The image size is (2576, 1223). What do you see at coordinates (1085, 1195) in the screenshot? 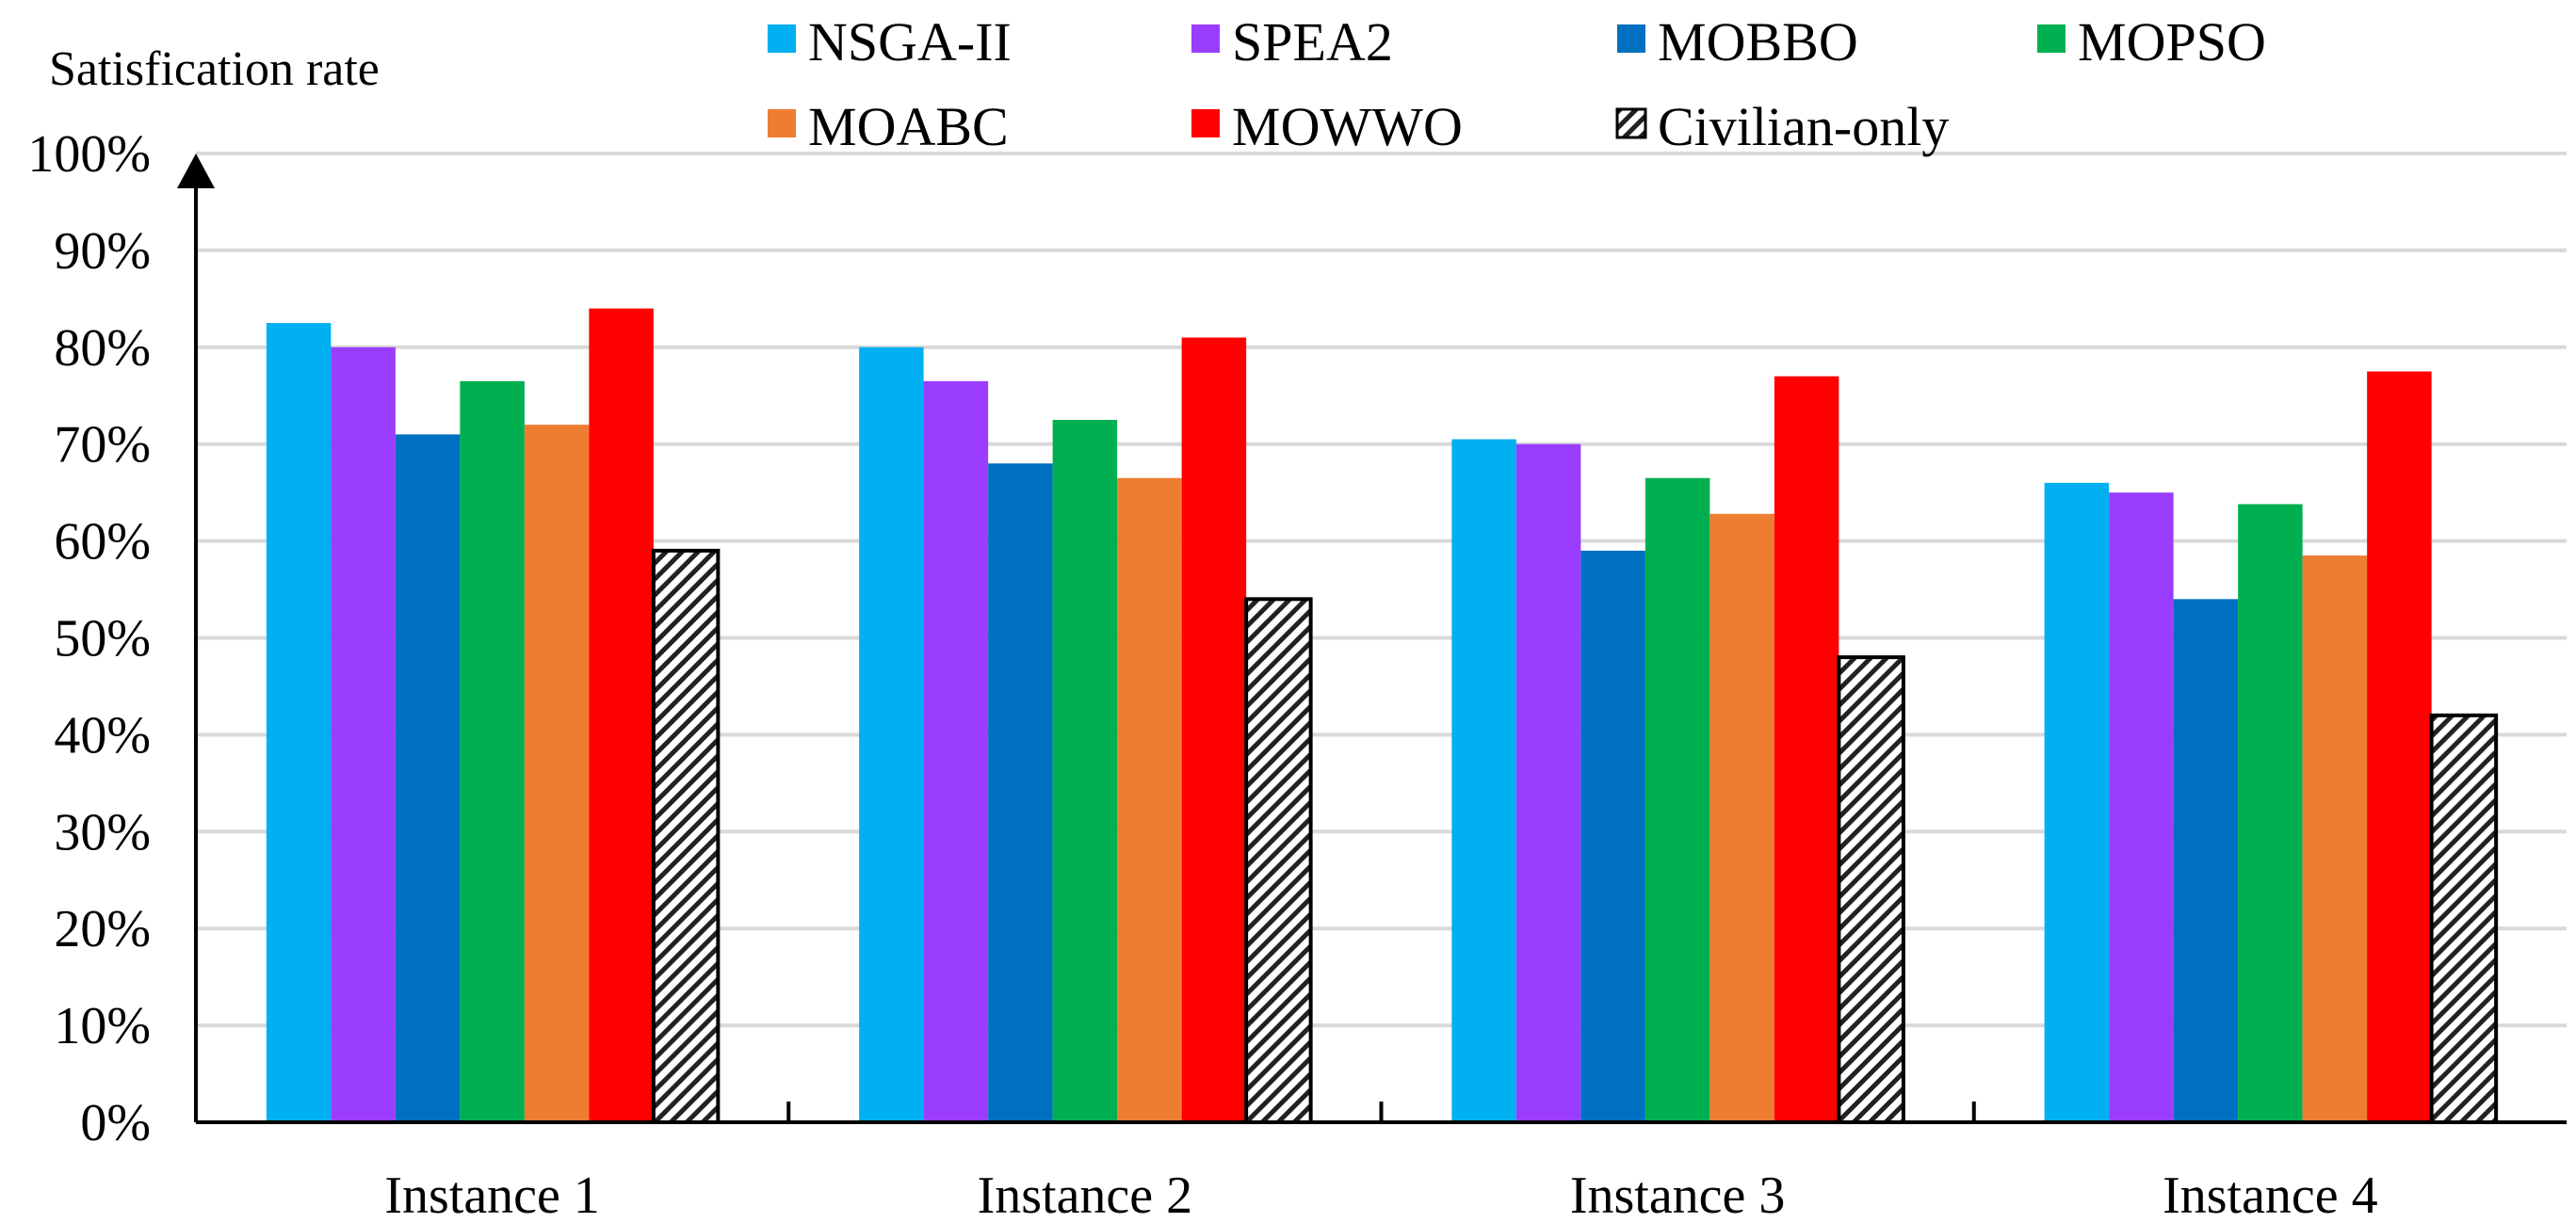
I see `x-category-label: Instance 2` at bounding box center [1085, 1195].